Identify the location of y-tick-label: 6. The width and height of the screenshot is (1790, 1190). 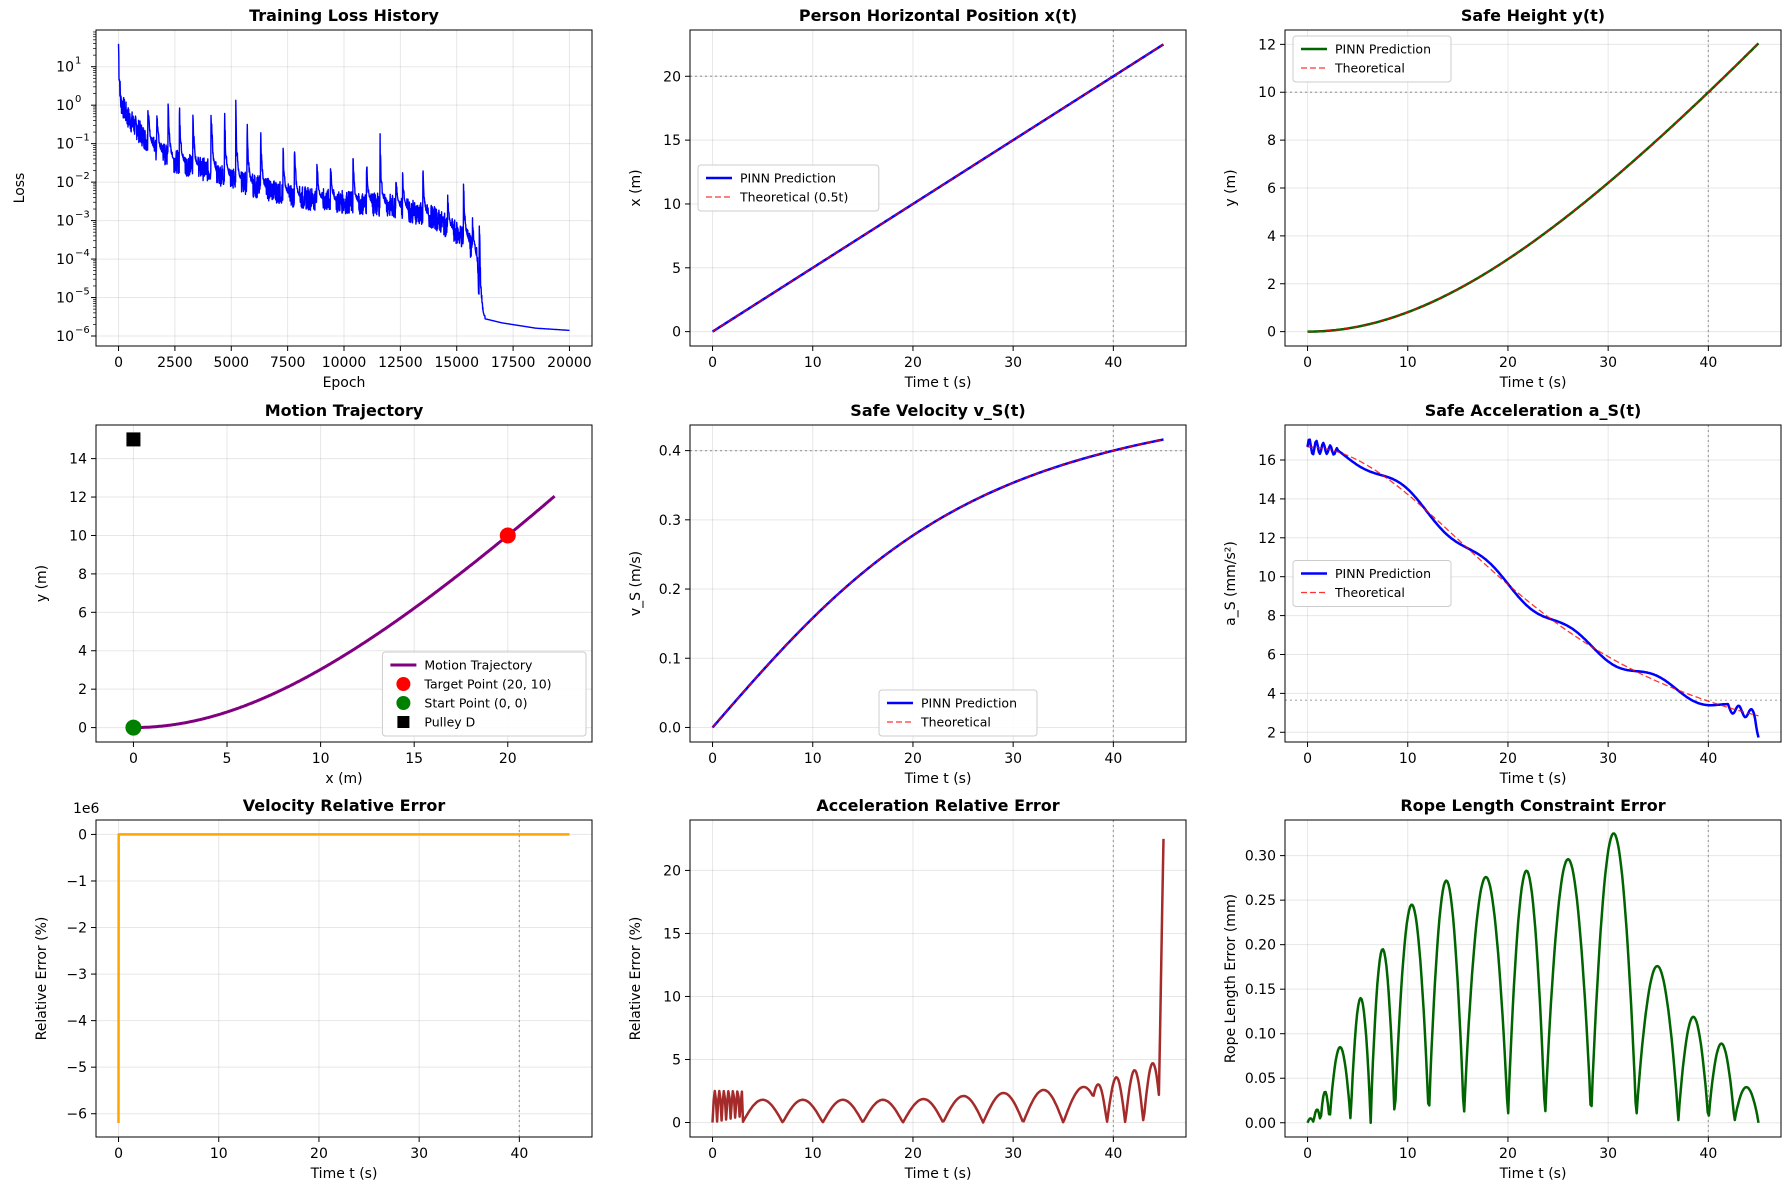
(1271, 655).